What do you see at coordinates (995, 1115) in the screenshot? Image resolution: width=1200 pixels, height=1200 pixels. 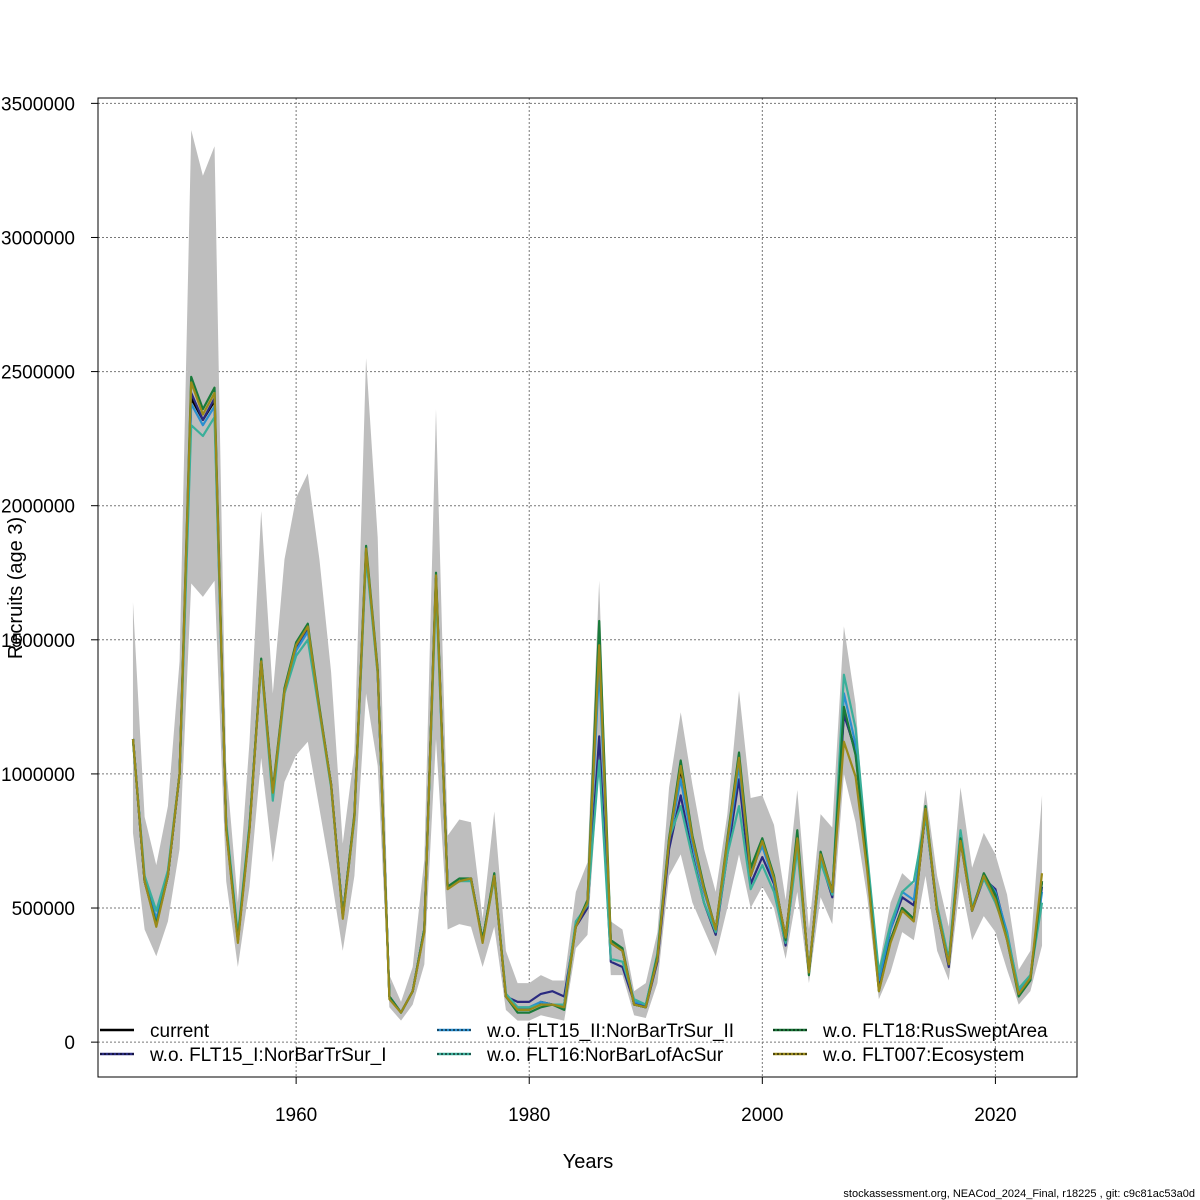 I see `x-tick-label-2020: 2020` at bounding box center [995, 1115].